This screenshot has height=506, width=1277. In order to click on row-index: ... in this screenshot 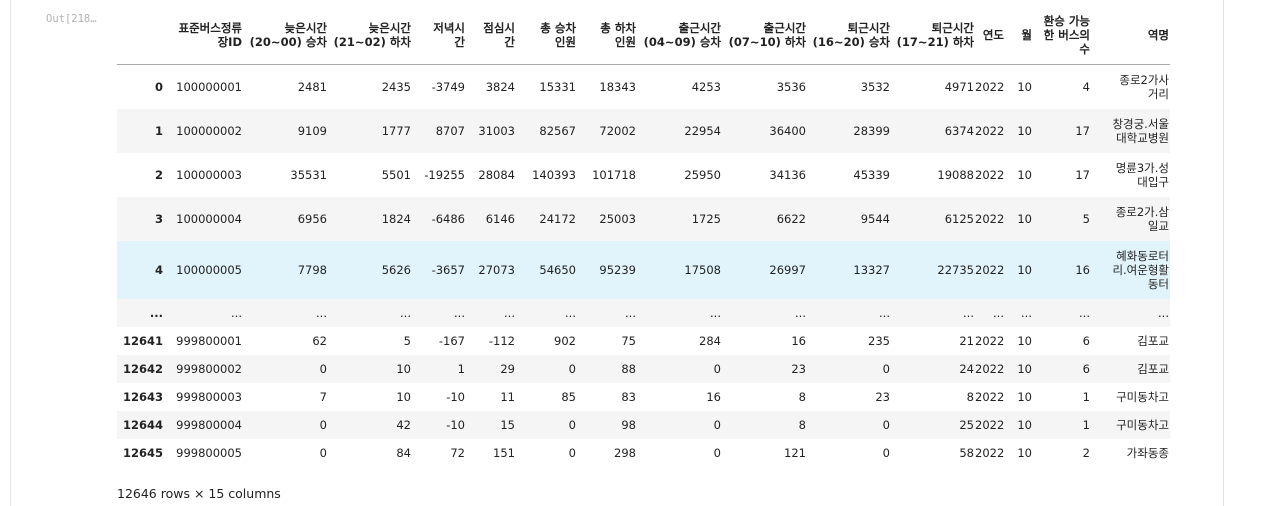, I will do `click(156, 312)`.